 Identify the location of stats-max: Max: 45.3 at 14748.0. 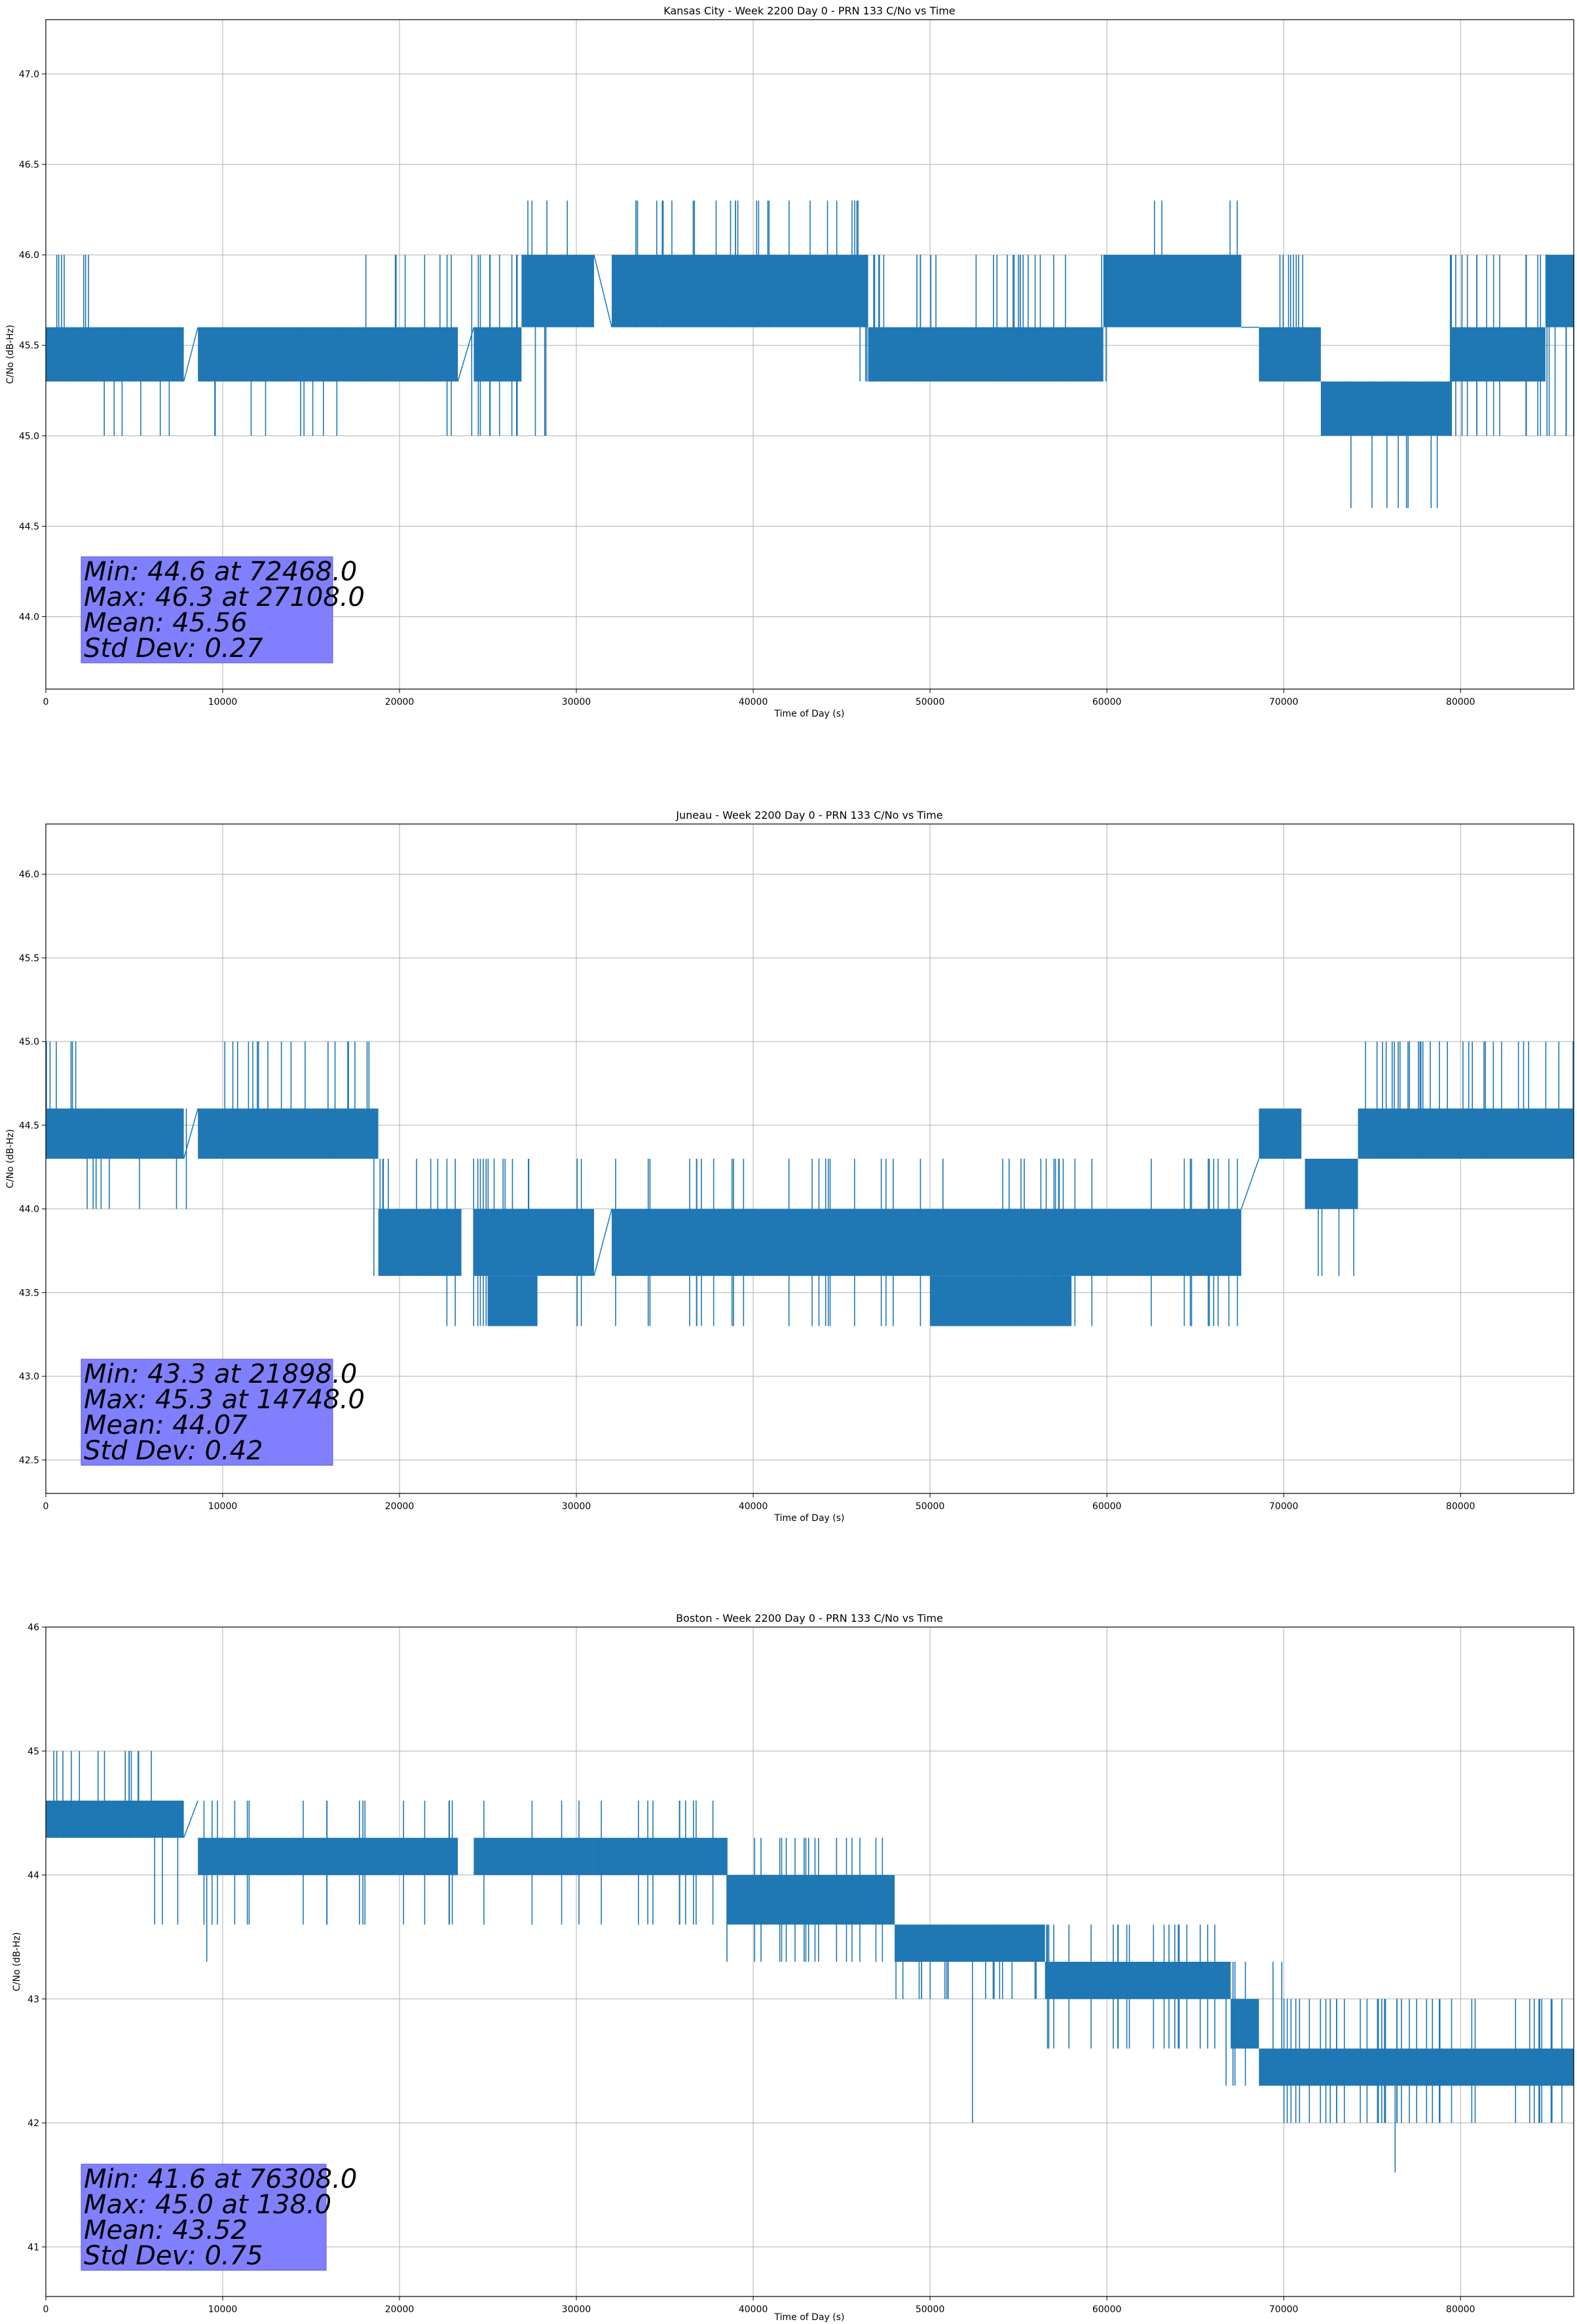
(224, 1400).